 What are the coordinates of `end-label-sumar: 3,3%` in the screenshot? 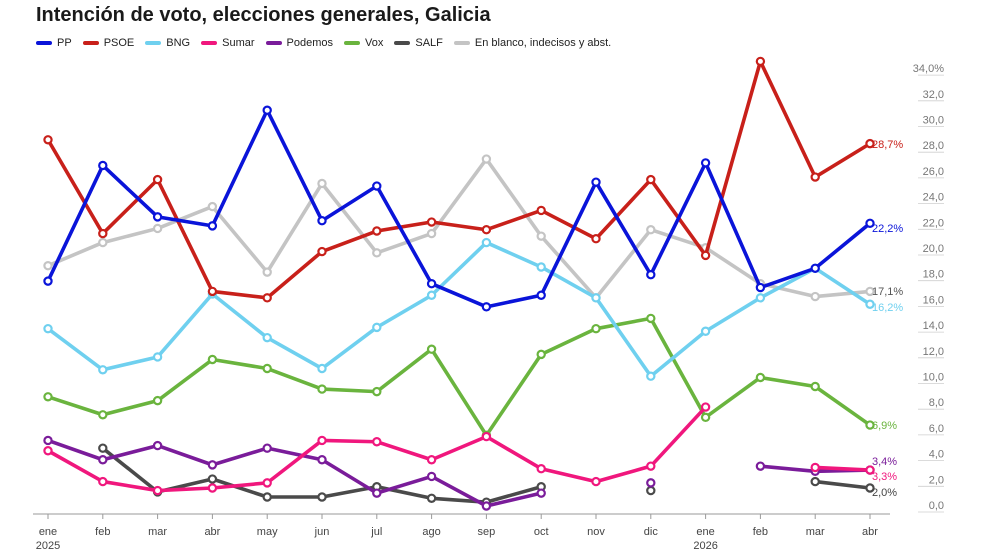 It's located at (884, 477).